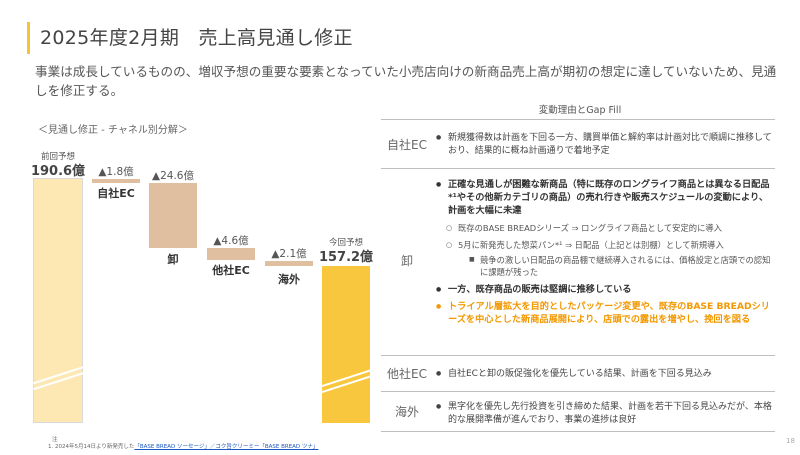  I want to click on delta-label-kaigai: ▲2.1億, so click(289, 254).